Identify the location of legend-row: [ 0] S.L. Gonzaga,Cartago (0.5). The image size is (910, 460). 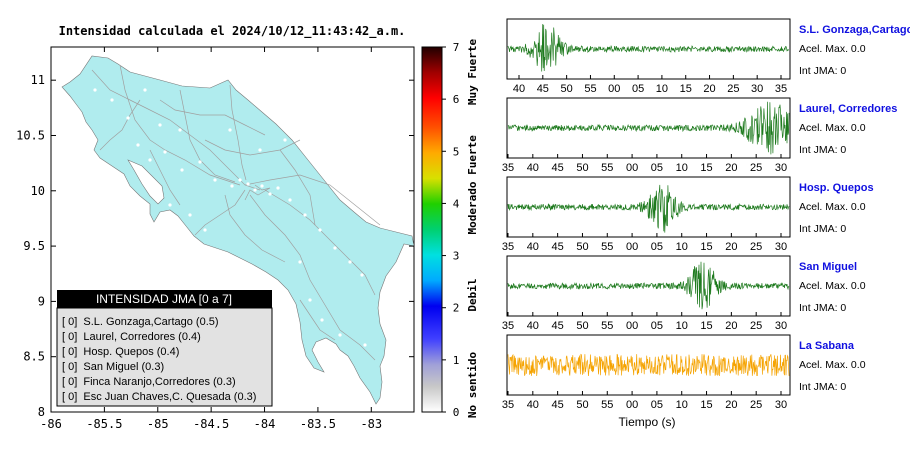
(140, 322).